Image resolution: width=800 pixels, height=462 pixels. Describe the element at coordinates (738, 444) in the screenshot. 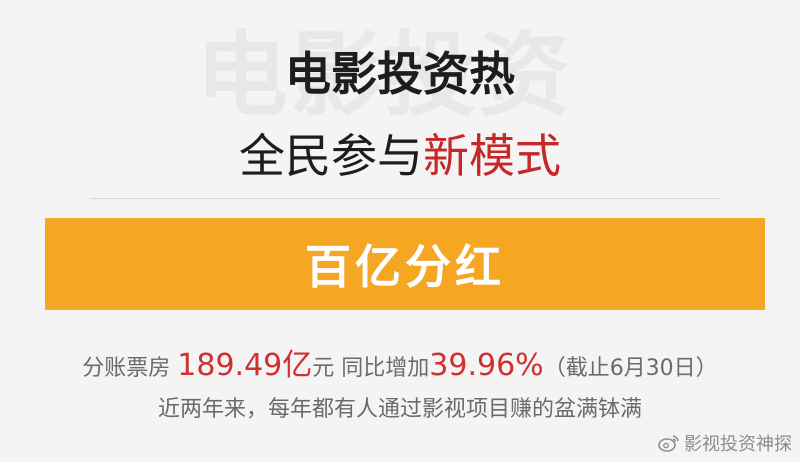

I see `source-watermark-text: 影视投资神探` at that location.